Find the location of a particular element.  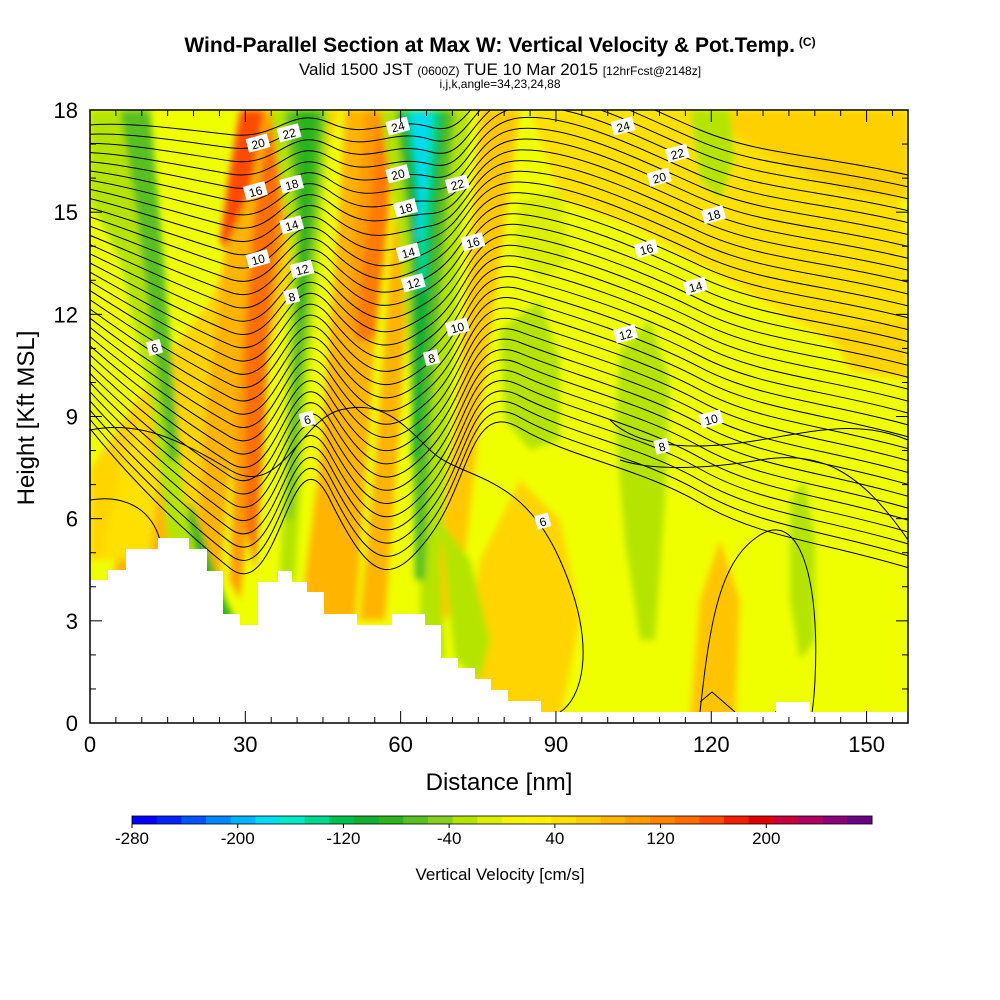

colorbar-frame is located at coordinates (502, 820).